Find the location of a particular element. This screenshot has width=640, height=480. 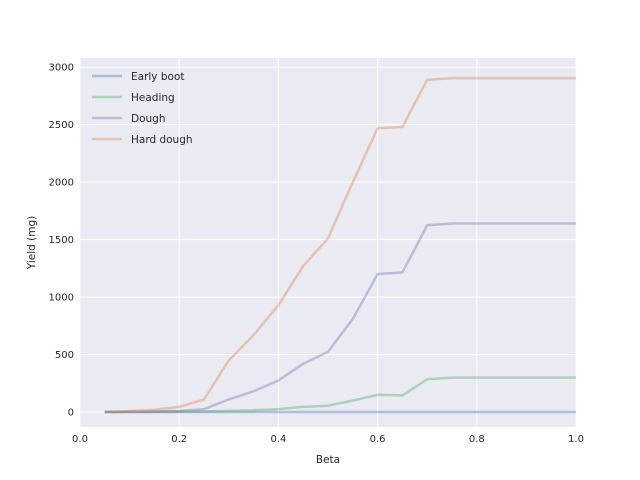

x-axis-ticks: 0.0 0.2 0.4 0.6 0.8 1.0 is located at coordinates (328, 439).